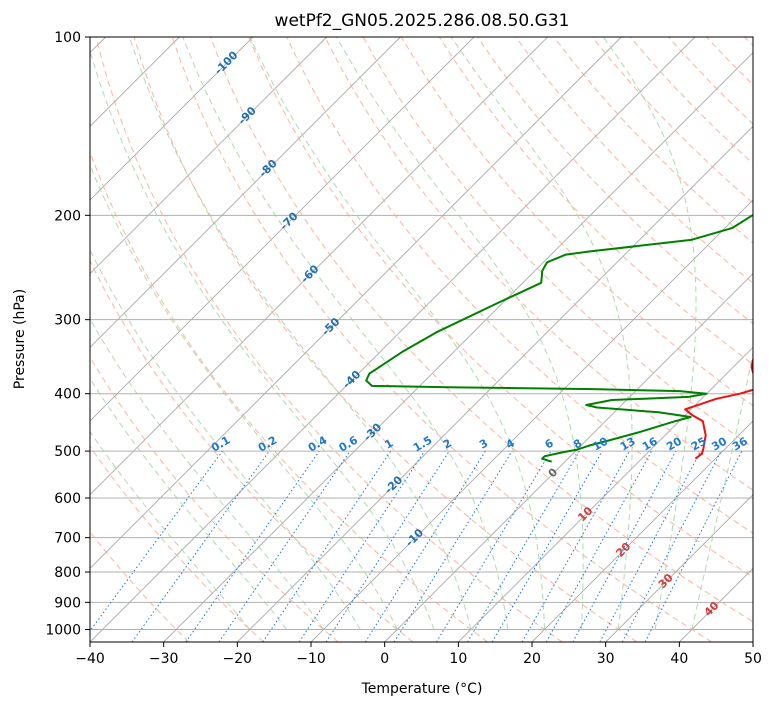  I want to click on y-tick-label: 700, so click(67, 539).